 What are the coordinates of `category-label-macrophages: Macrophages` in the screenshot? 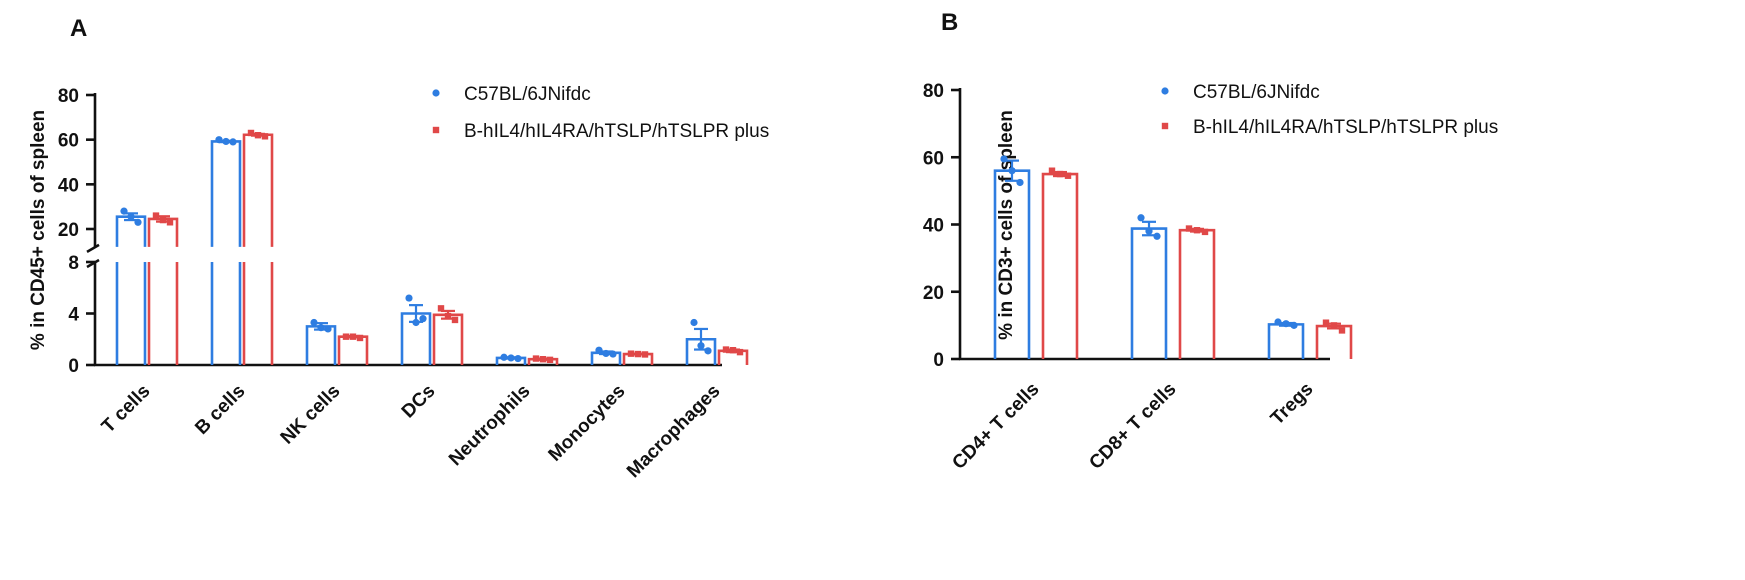 It's located at (673, 431).